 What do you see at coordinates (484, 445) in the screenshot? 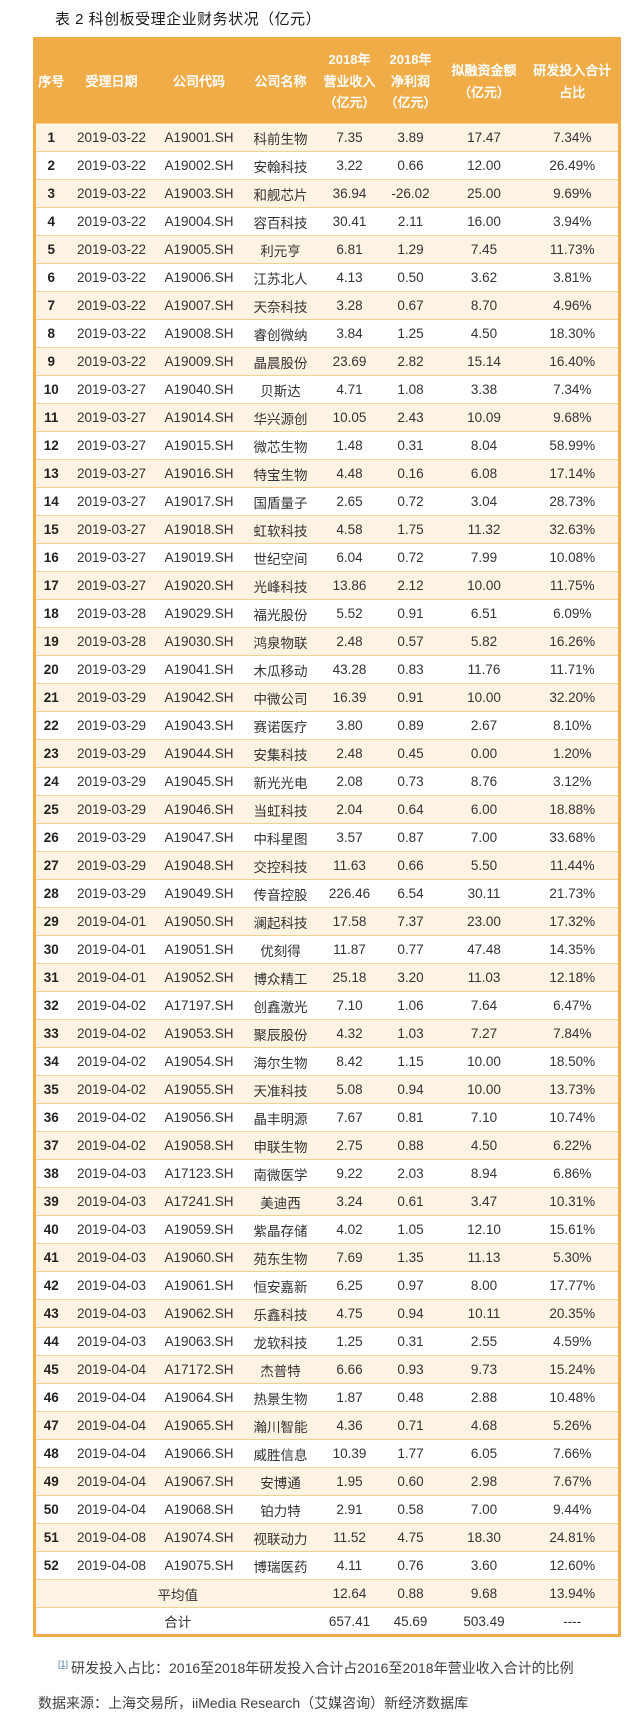
I see `table-cell: 8.04` at bounding box center [484, 445].